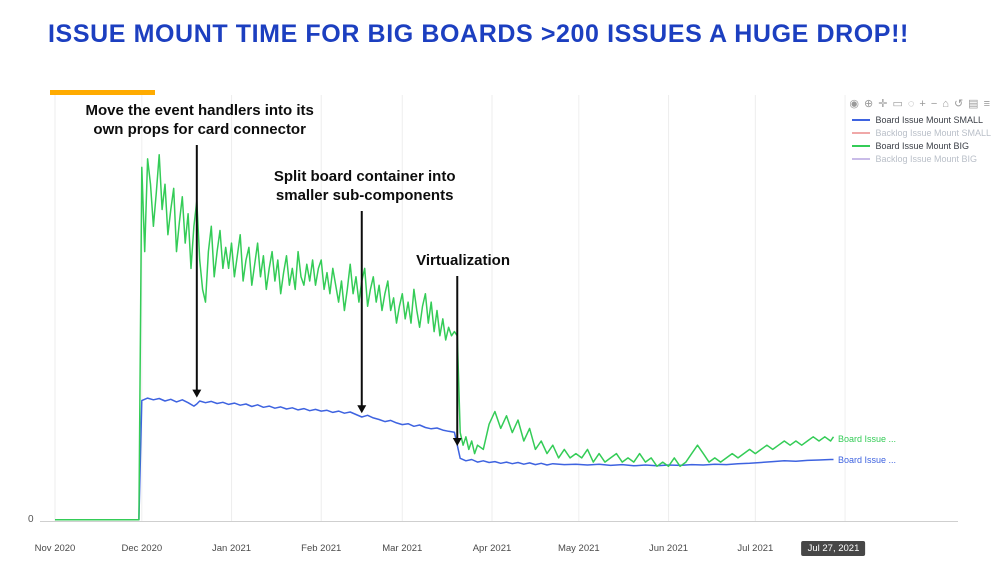 This screenshot has height=565, width=999. Describe the element at coordinates (945, 104) in the screenshot. I see `autoscale-icon: ⌂` at that location.